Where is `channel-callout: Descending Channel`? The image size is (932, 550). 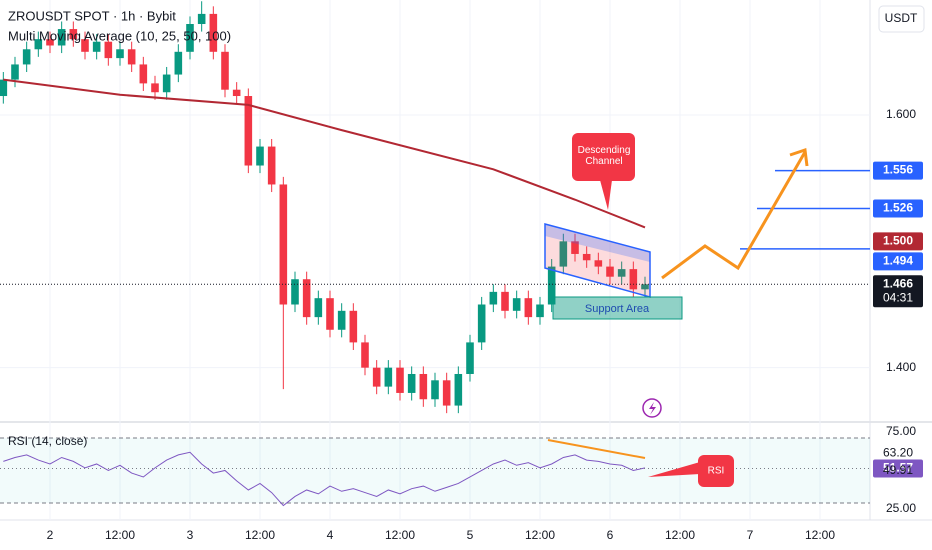
channel-callout: Descending Channel is located at coordinates (604, 156).